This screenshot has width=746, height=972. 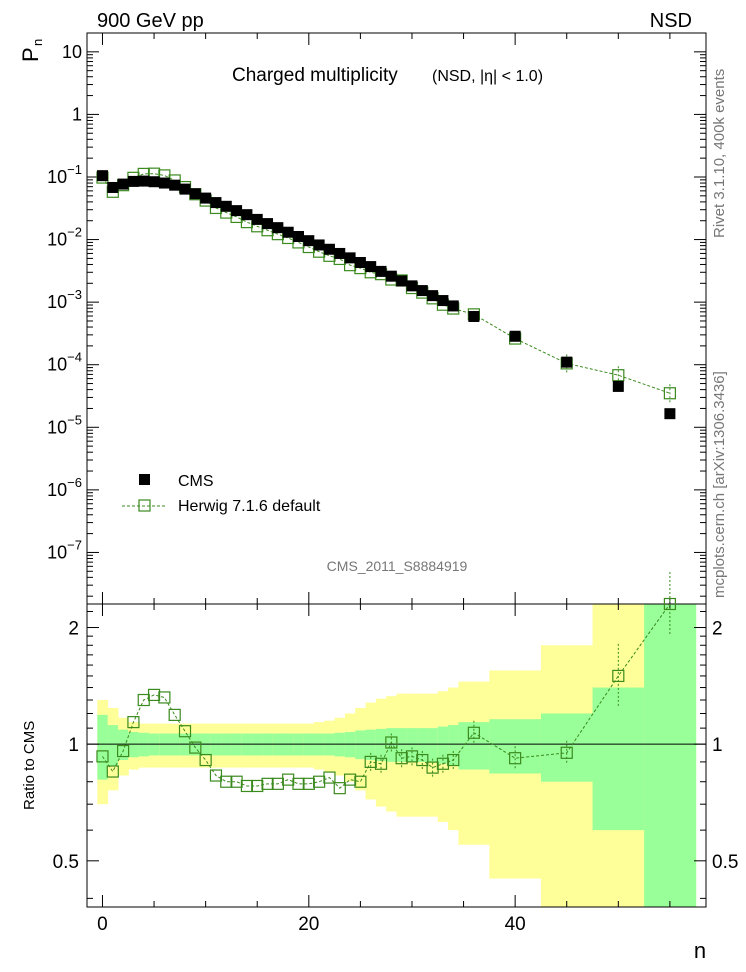 What do you see at coordinates (64, 237) in the screenshot?
I see `y-tick-label: 10⁻²` at bounding box center [64, 237].